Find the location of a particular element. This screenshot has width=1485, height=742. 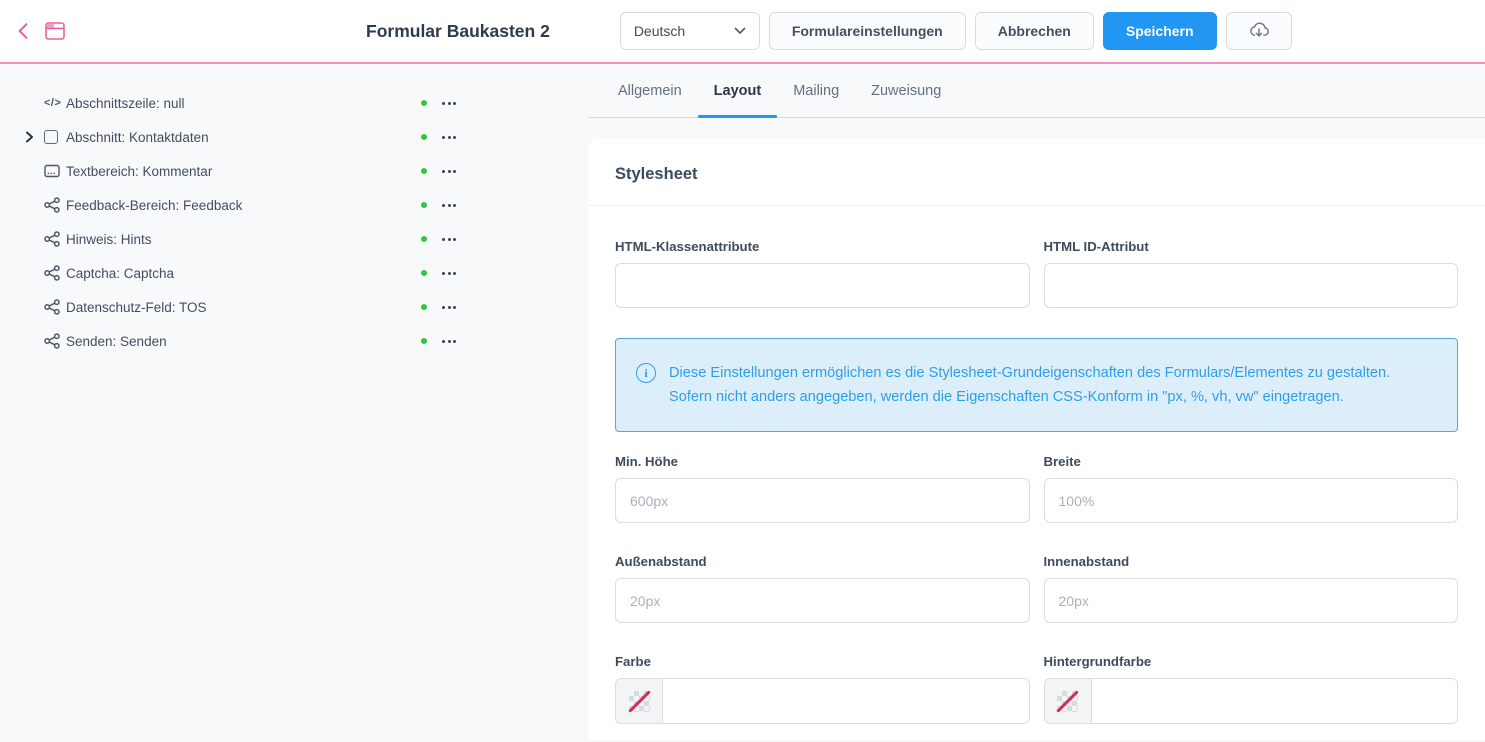

background-color-input is located at coordinates (1274, 701).